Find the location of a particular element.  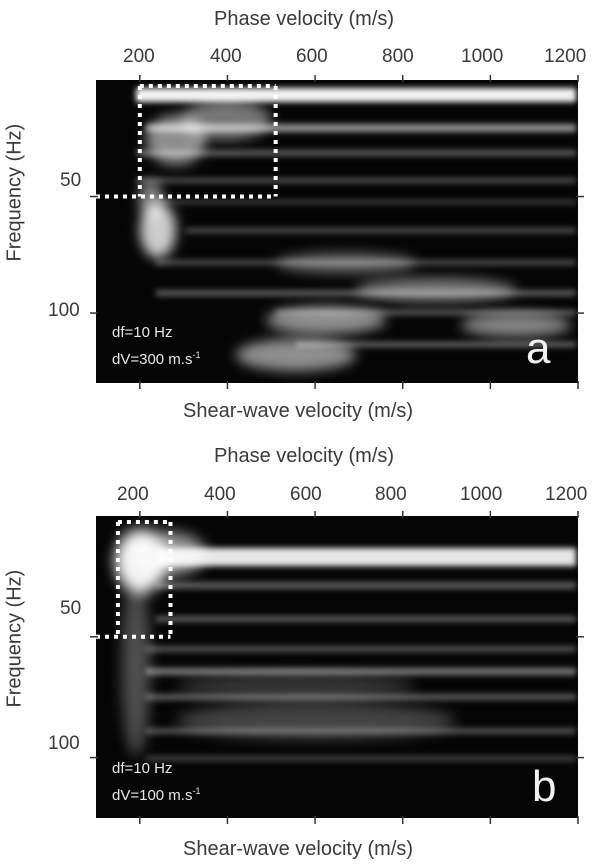

chart-a-annotation: df=10 Hz dV=300 m.s-1 is located at coordinates (156, 346).